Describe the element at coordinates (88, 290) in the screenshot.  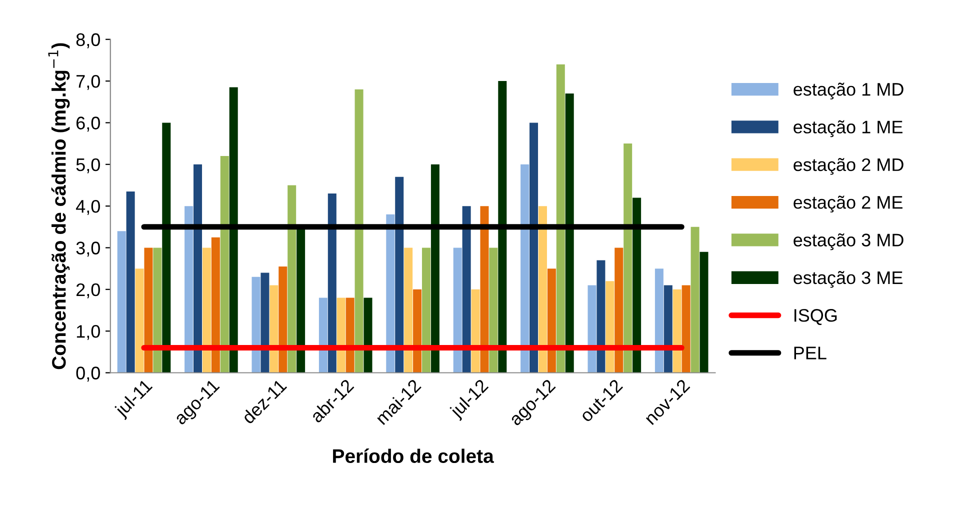
I see `y-tick-label: 2,0` at that location.